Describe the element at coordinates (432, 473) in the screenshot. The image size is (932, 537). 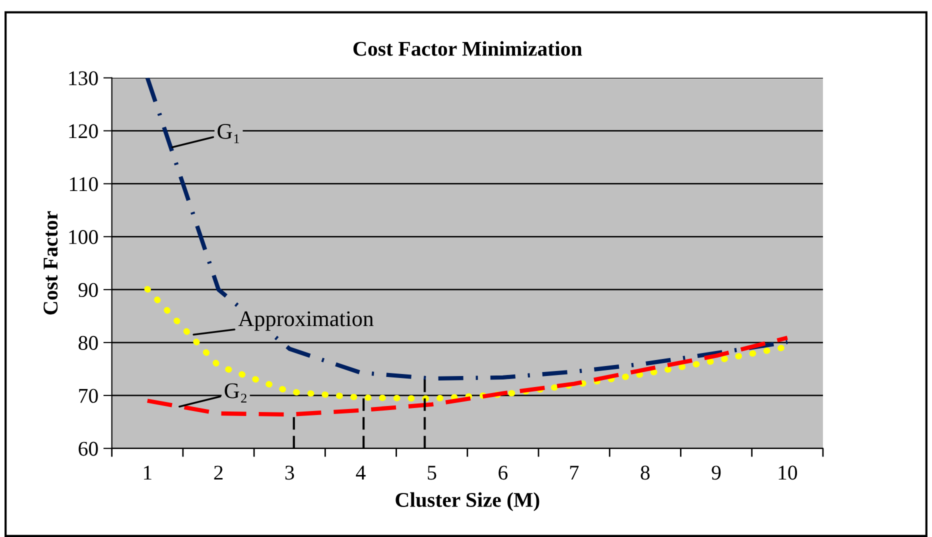
I see `x-tick-label: 5` at that location.